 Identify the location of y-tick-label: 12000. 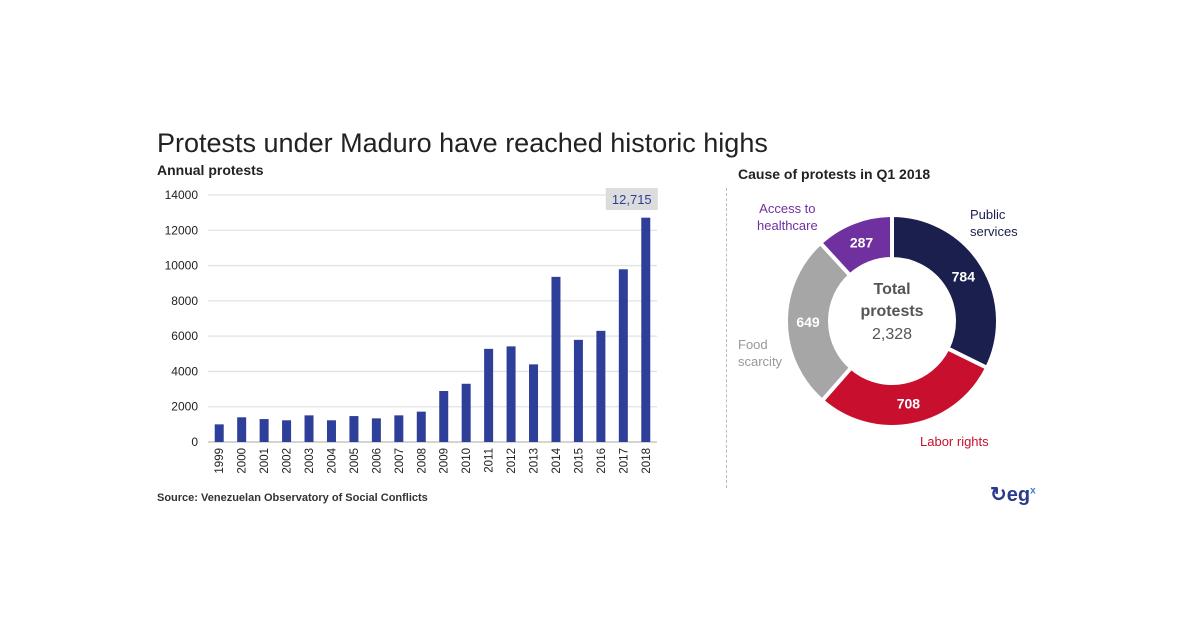
(182, 230).